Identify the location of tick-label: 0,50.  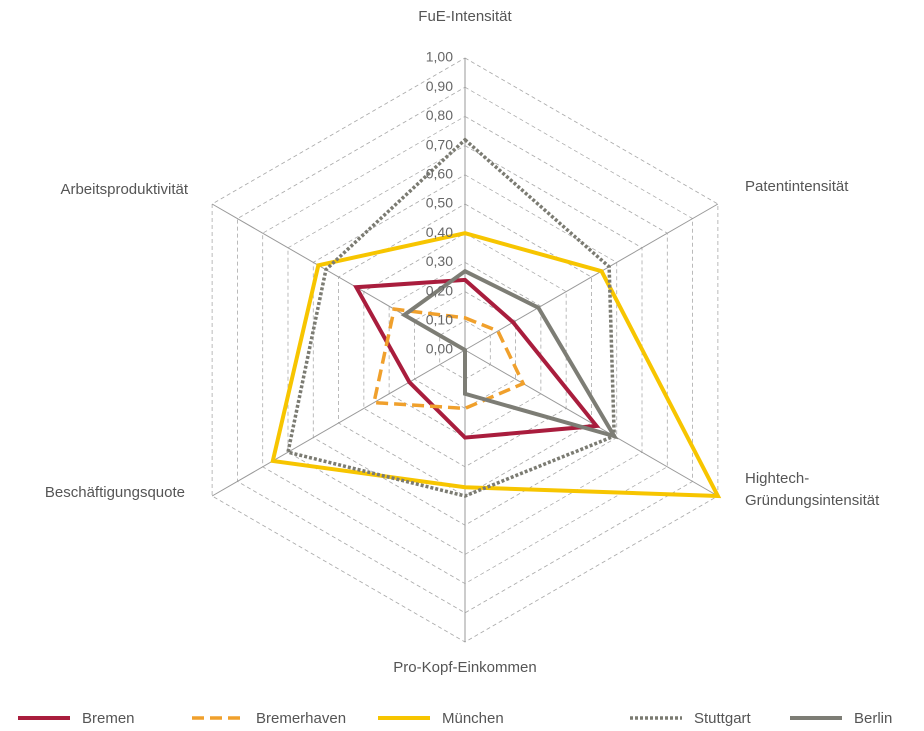
(439, 203).